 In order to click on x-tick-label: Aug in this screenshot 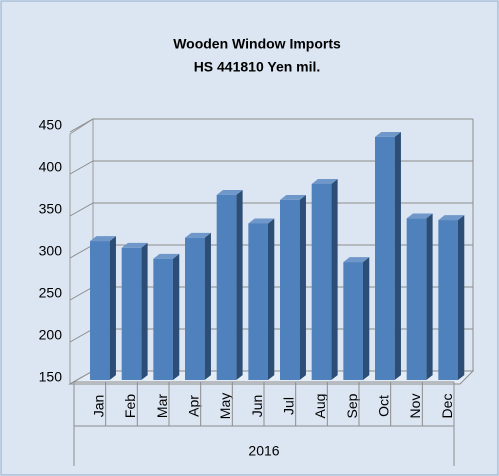, I will do `click(320, 406)`.